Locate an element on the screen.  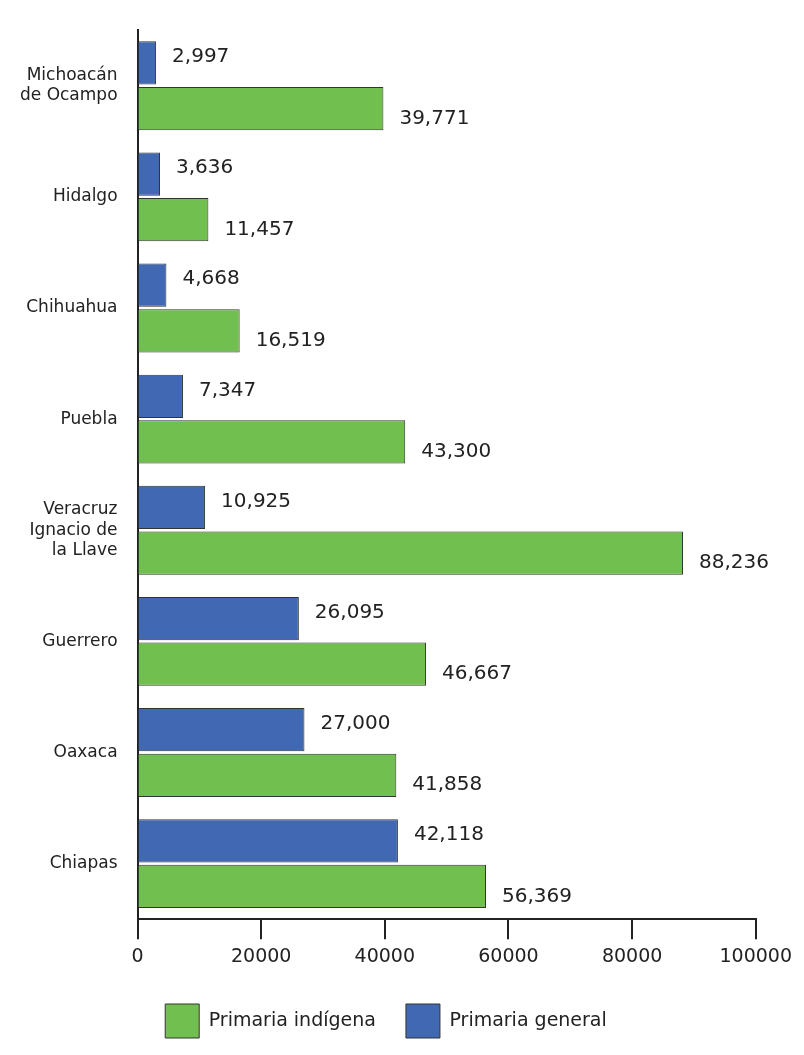
x-tick-label: 80000 is located at coordinates (632, 954).